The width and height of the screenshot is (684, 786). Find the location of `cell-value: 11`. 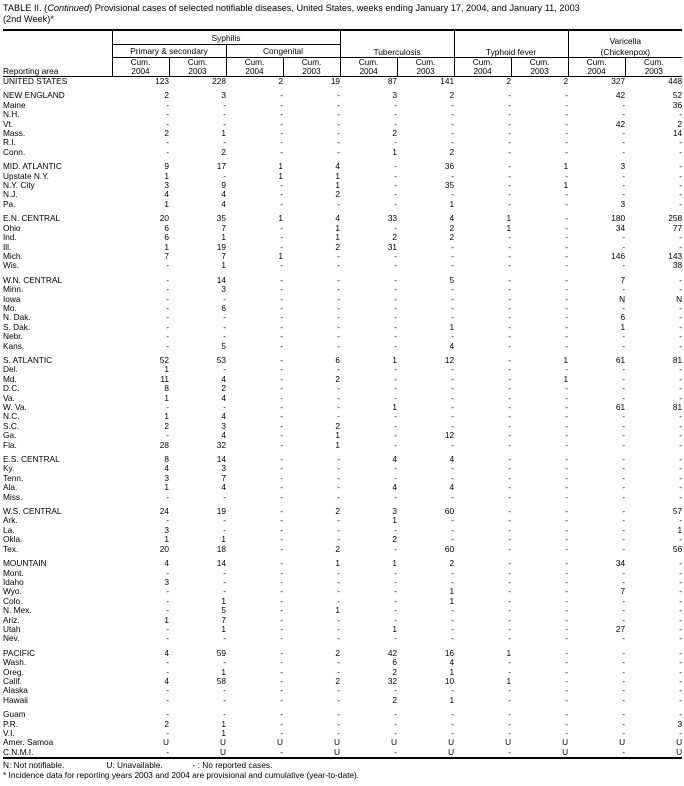

cell-value: 11 is located at coordinates (164, 378).